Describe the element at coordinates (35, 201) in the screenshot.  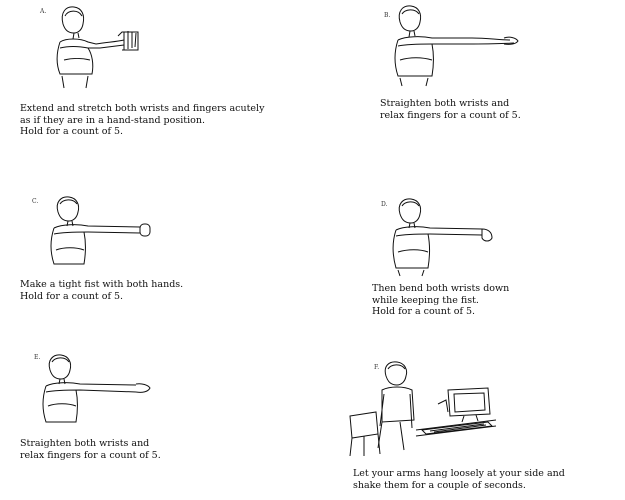
I see `panel-letter: C.` at that location.